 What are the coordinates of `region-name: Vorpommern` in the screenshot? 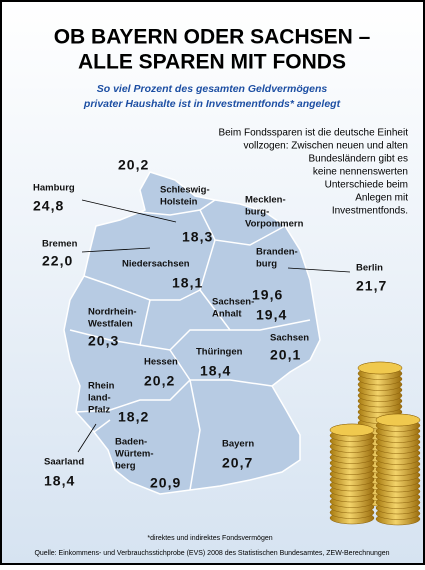 It's located at (274, 224).